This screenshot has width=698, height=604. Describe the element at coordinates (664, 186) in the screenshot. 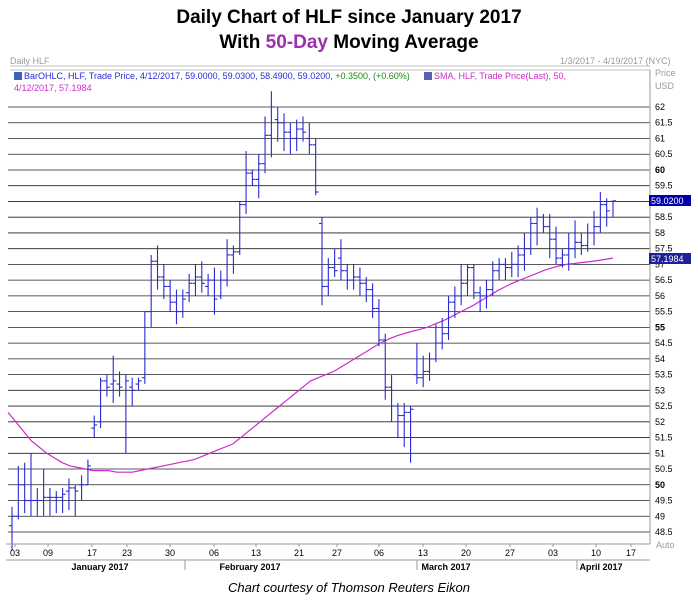

I see `y-tick-label: 59.5` at that location.